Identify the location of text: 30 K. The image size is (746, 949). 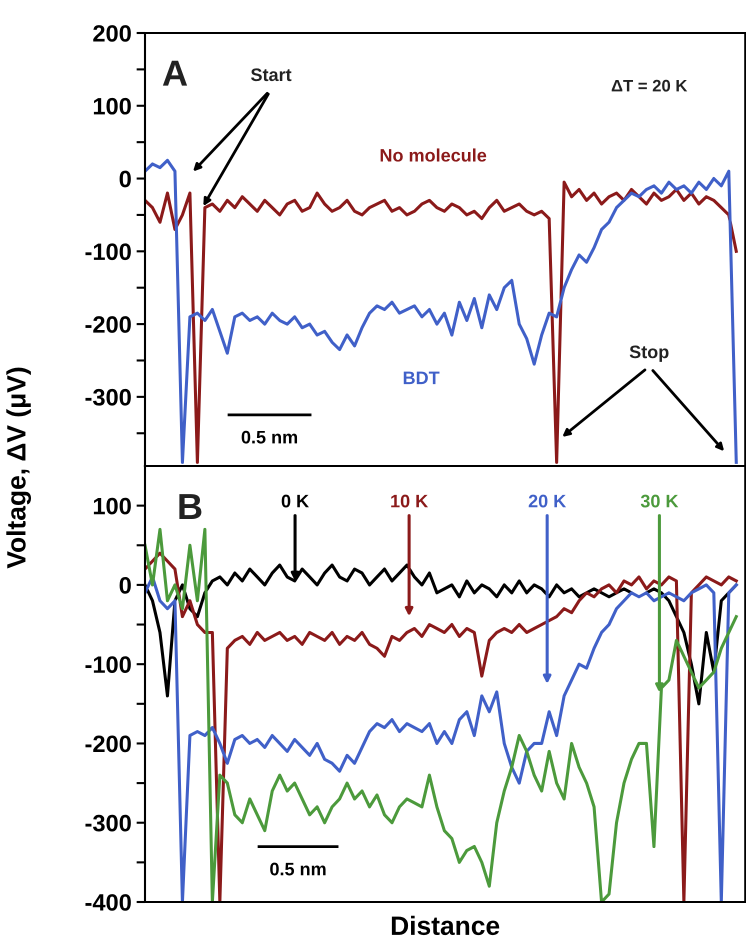
(659, 501).